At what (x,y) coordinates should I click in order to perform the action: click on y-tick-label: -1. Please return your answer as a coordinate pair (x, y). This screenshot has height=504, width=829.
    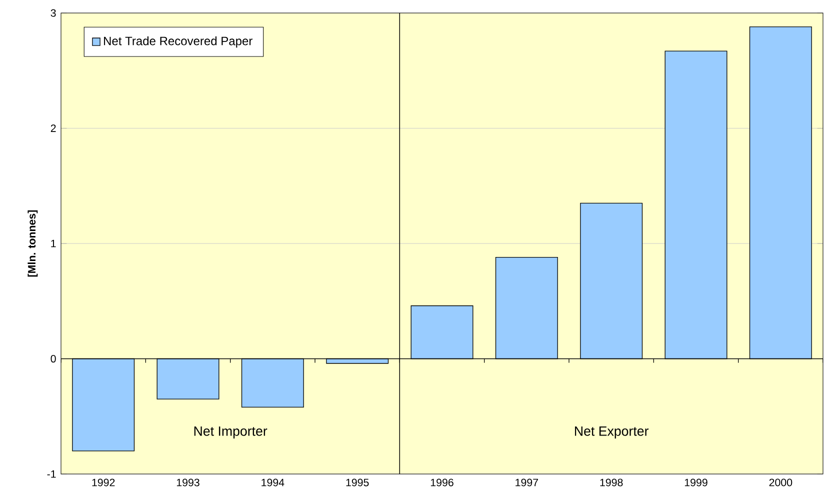
    Looking at the image, I should click on (51, 474).